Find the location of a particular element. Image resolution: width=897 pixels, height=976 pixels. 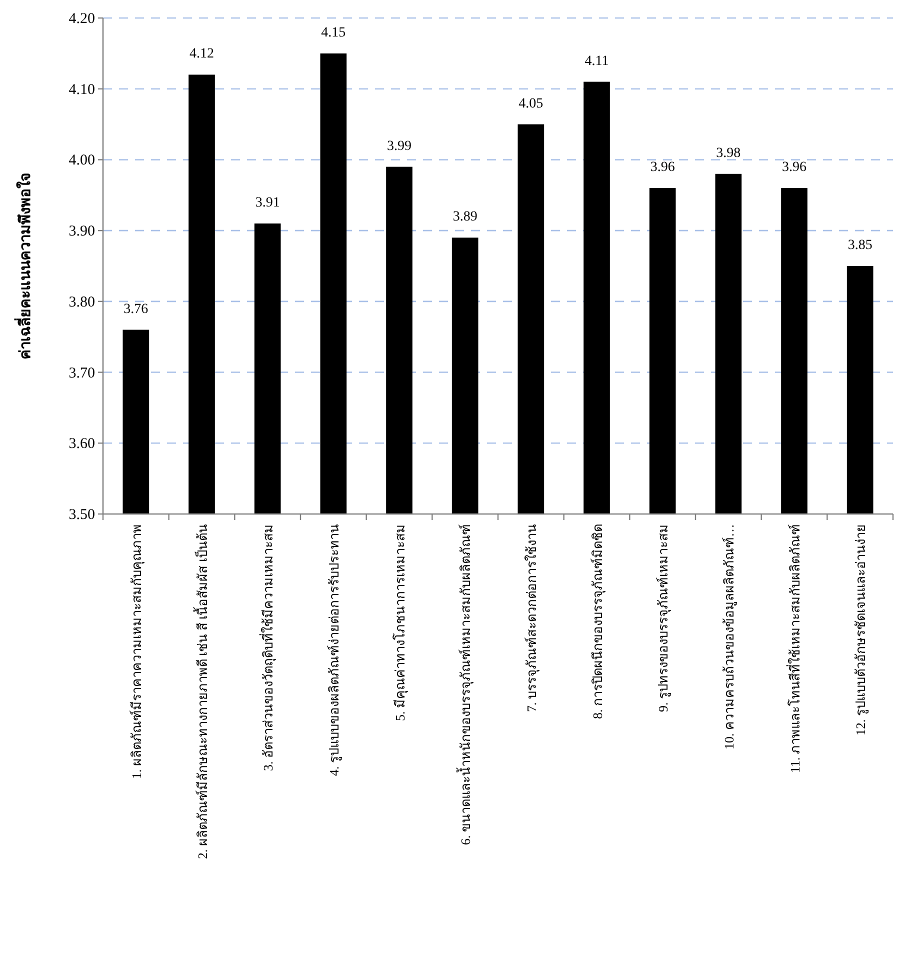

x-tick-label: 12. รูปแบบตัวอักษรชัดเจนและอ่านง่าย is located at coordinates (861, 630).